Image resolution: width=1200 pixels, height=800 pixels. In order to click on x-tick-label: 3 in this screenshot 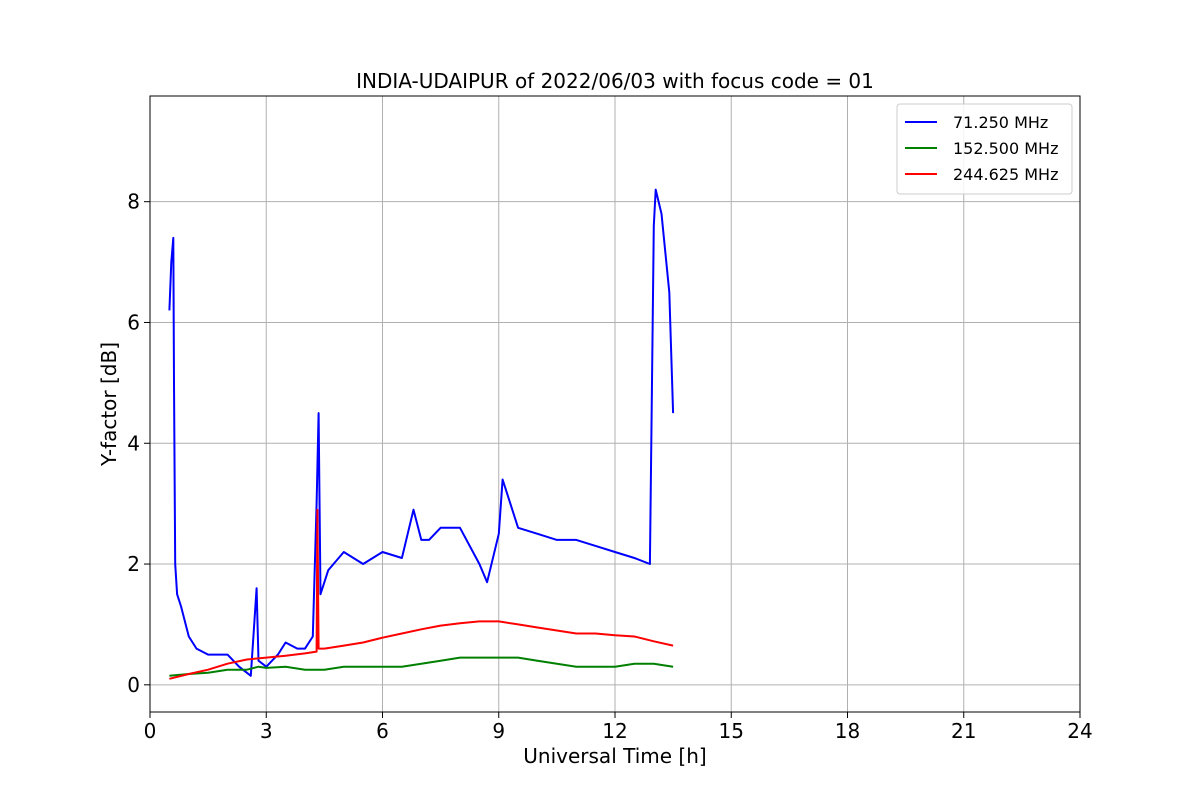, I will do `click(266, 731)`.